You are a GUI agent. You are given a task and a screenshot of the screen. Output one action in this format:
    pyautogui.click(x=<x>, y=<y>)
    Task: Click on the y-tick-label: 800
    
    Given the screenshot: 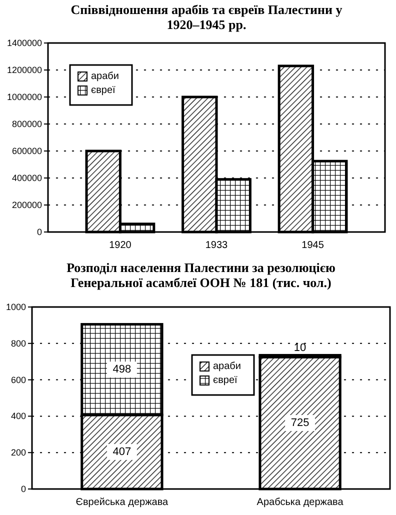 What is the action you would take?
    pyautogui.click(x=18, y=343)
    